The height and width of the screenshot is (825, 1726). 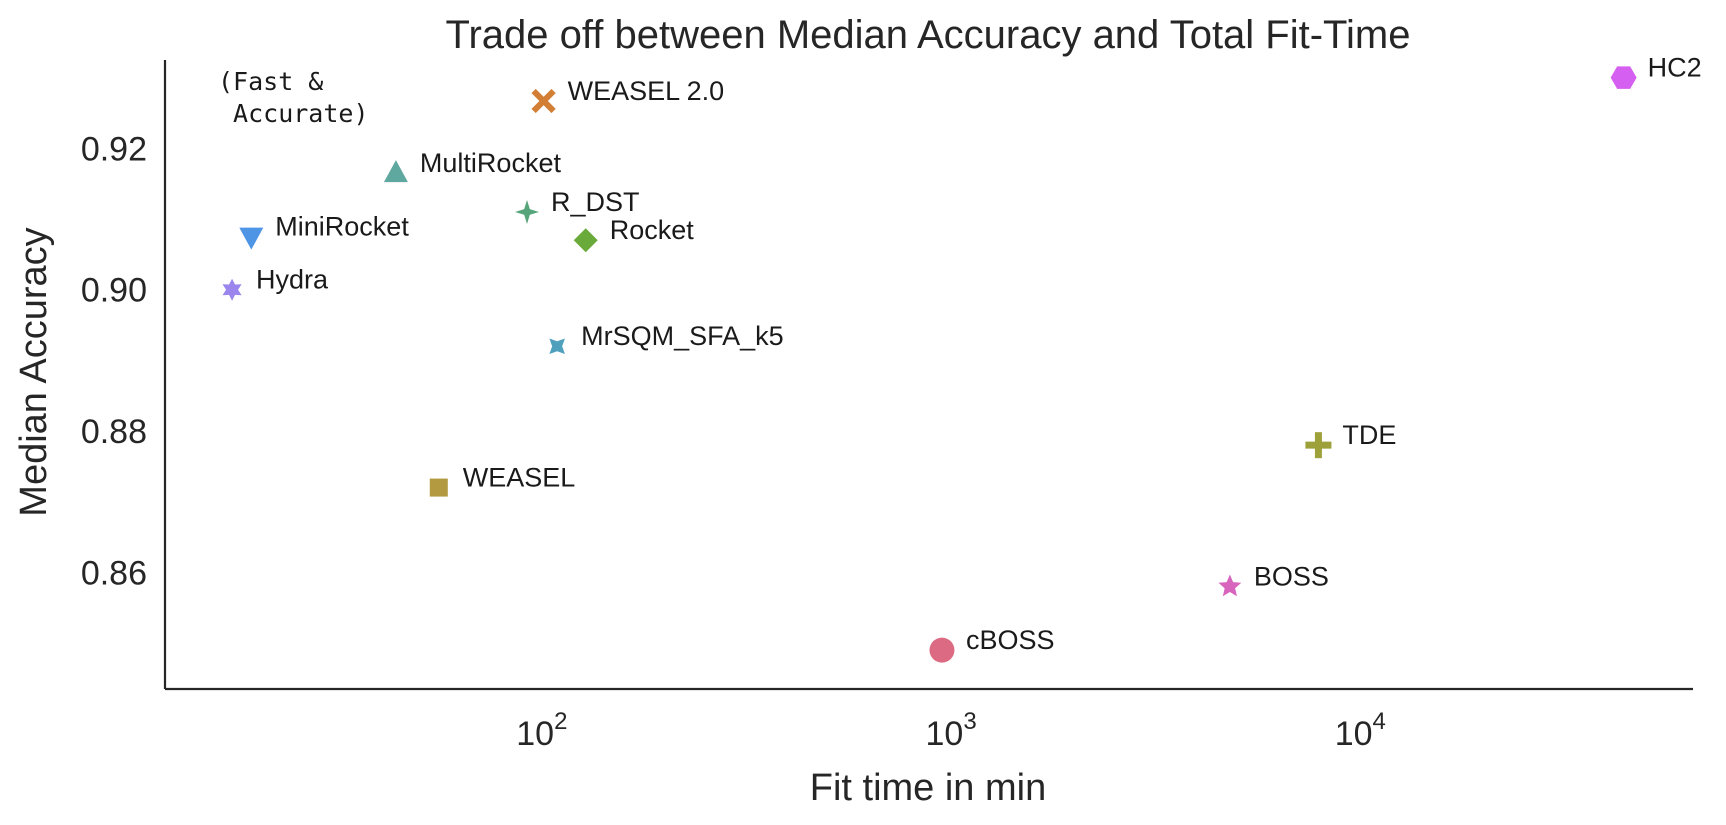 I want to click on point-hc2-label: HC2, so click(x=1675, y=68).